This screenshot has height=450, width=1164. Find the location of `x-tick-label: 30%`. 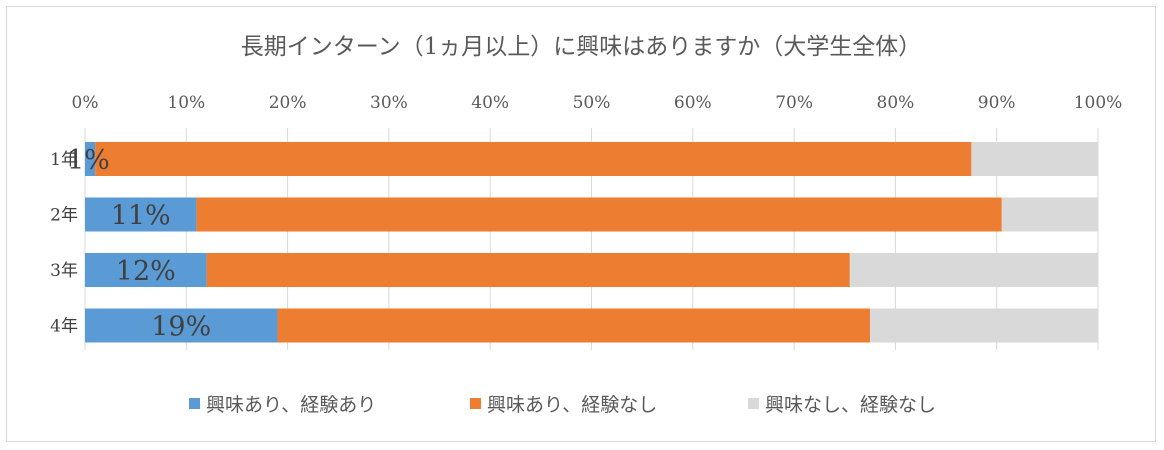

x-tick-label: 30% is located at coordinates (389, 103).